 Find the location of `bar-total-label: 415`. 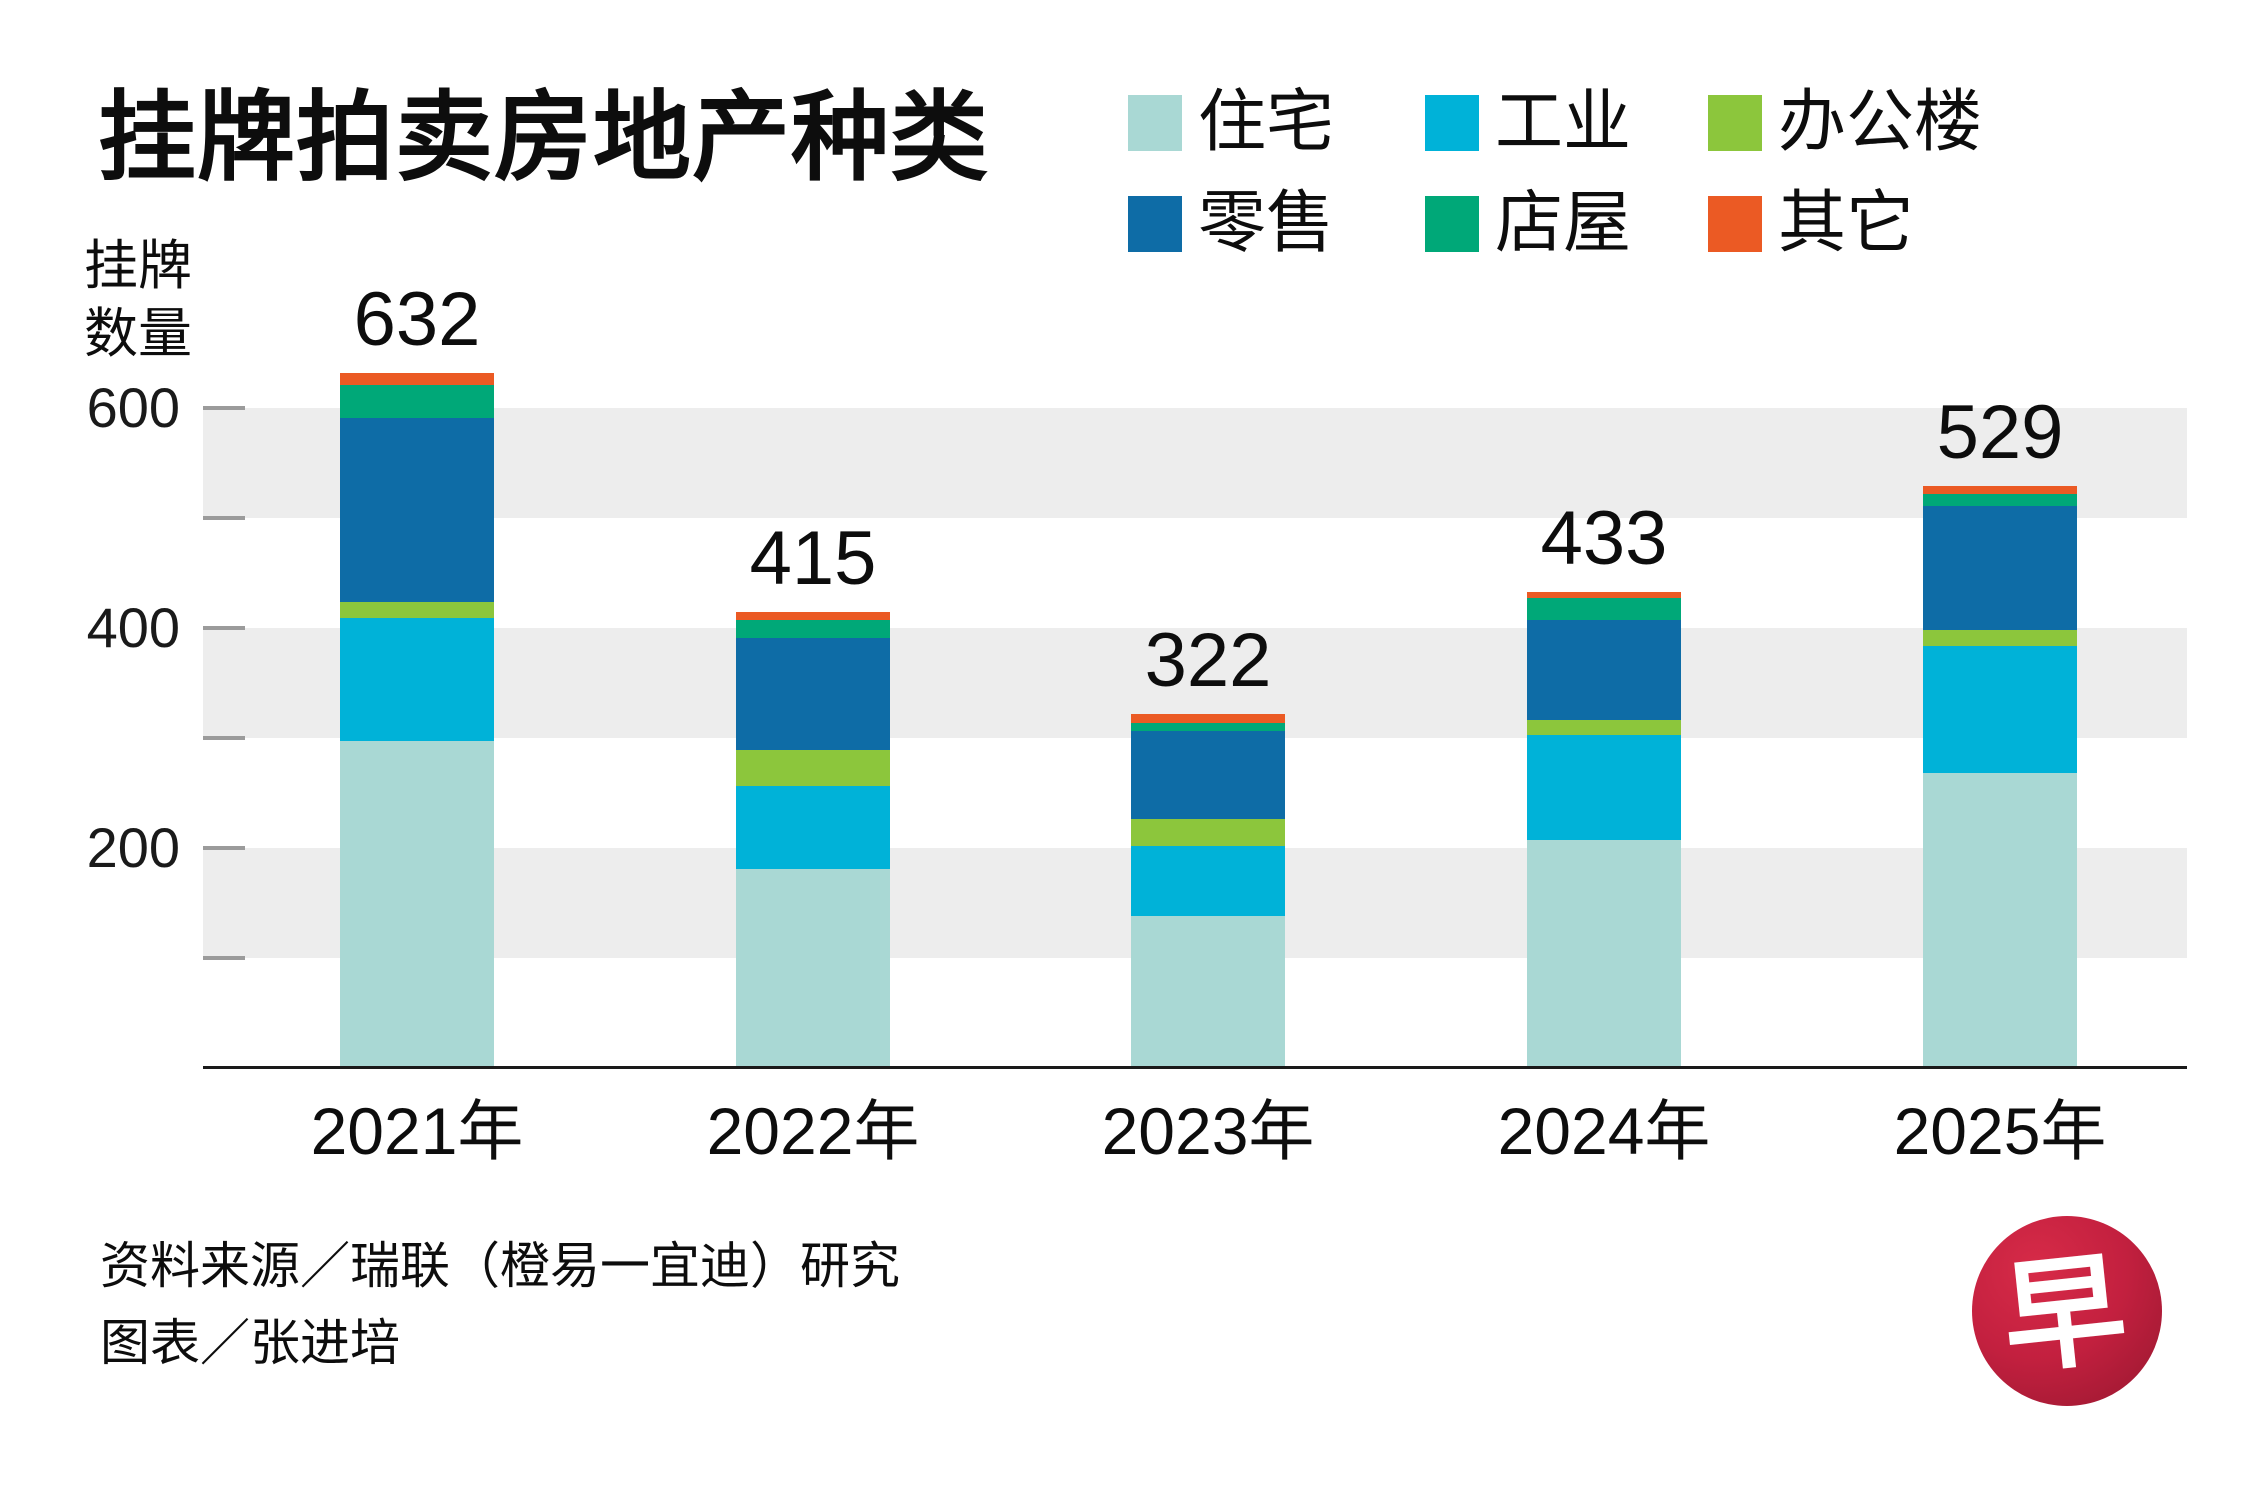

bar-total-label: 415 is located at coordinates (813, 558).